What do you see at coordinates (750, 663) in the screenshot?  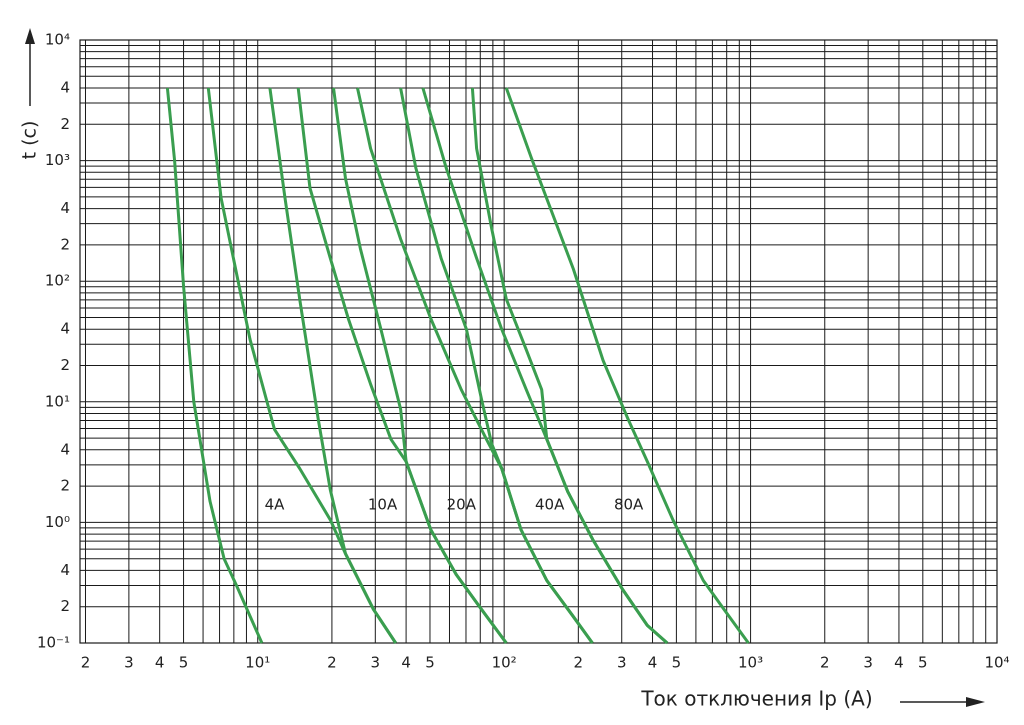 I see `x-tick-label: 10³` at bounding box center [750, 663].